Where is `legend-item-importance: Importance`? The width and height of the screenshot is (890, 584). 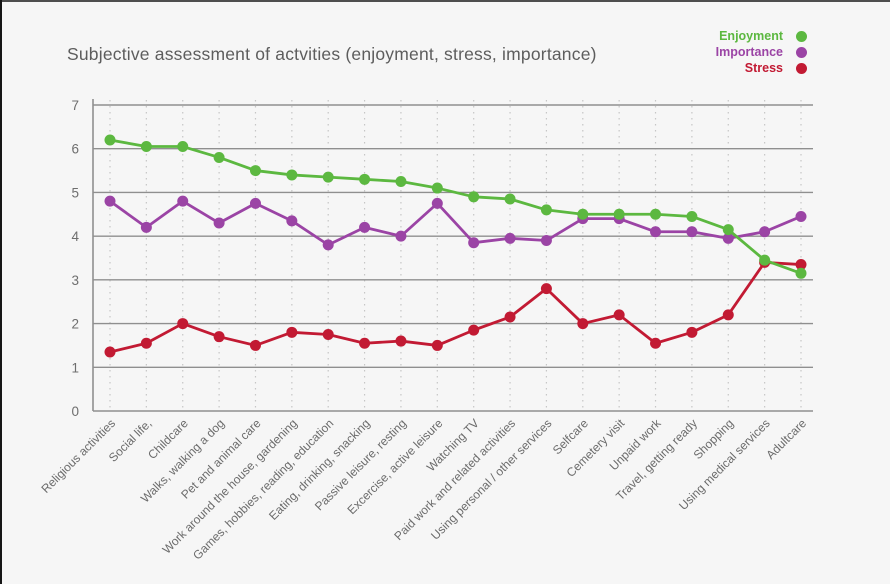 legend-item-importance: Importance is located at coordinates (761, 52).